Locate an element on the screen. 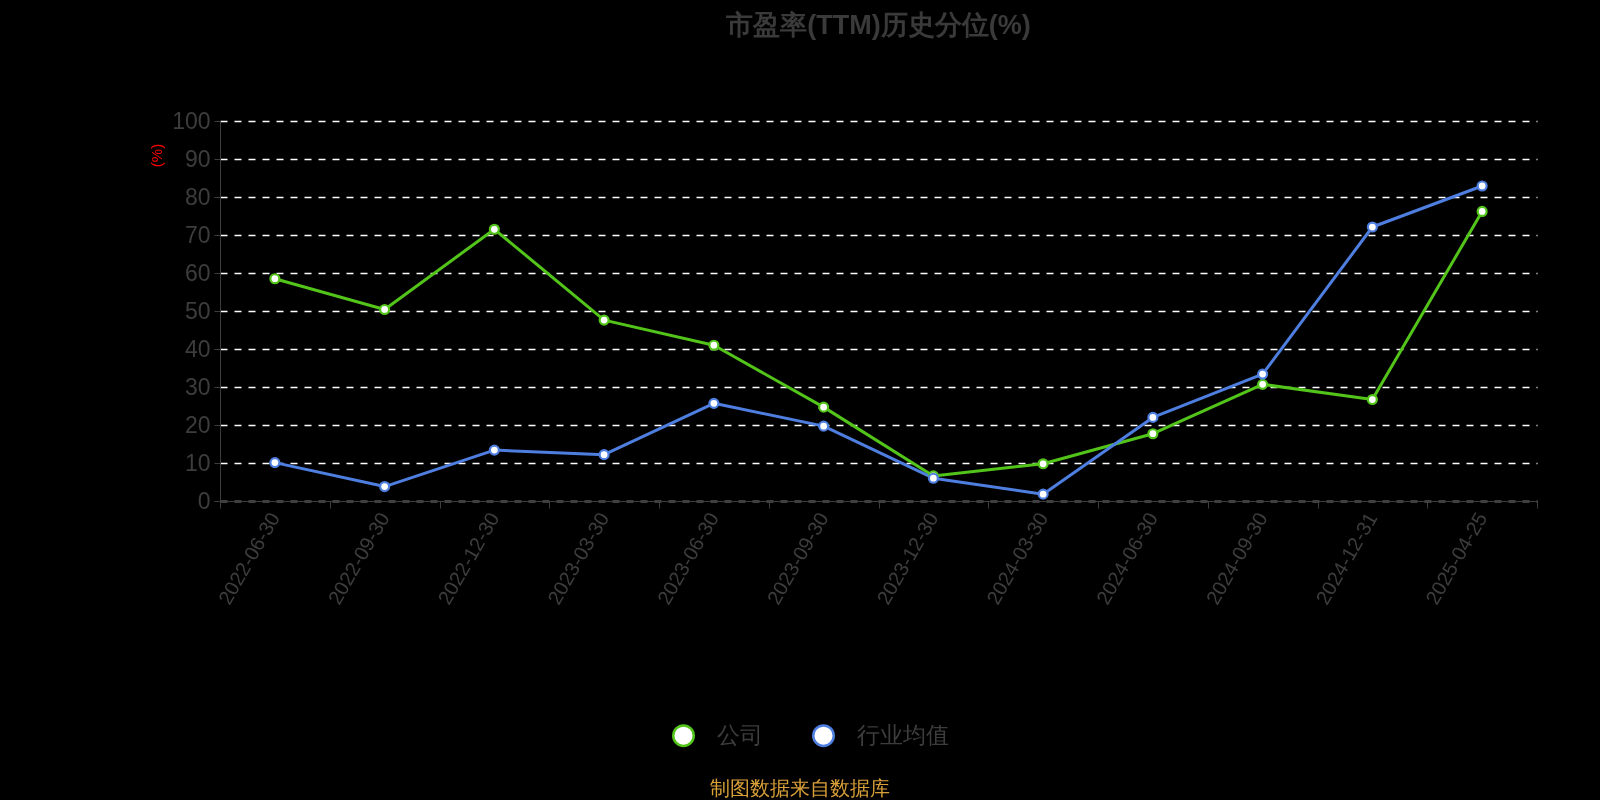 The height and width of the screenshot is (800, 1600). y-tick-label: 50 is located at coordinates (197, 310).